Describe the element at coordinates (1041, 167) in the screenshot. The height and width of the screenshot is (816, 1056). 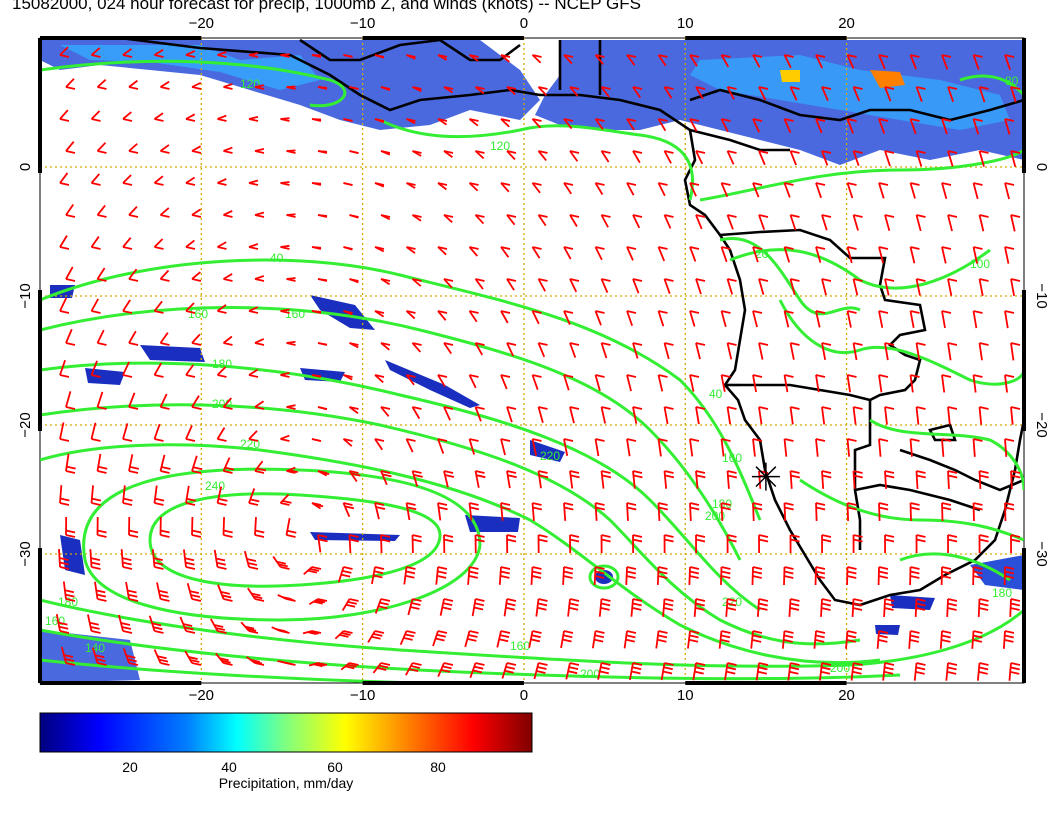
I see `y-tick-right-0: 0` at that location.